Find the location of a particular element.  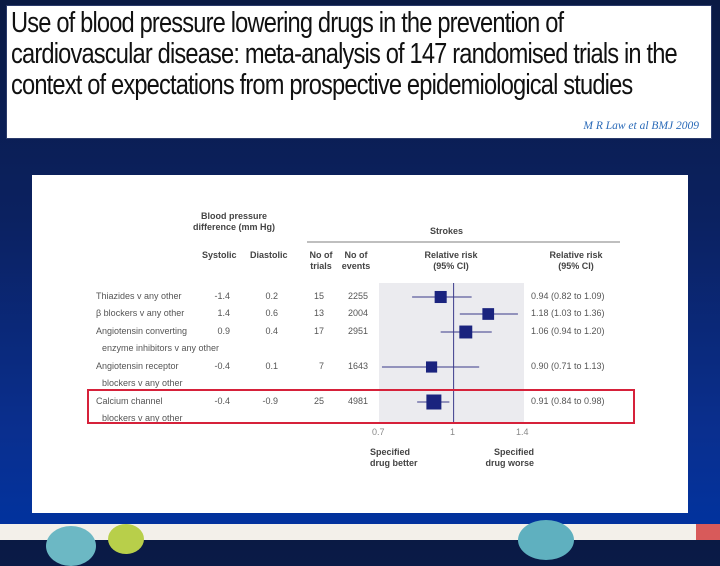

systolic-value: -1.4 is located at coordinates (222, 296).